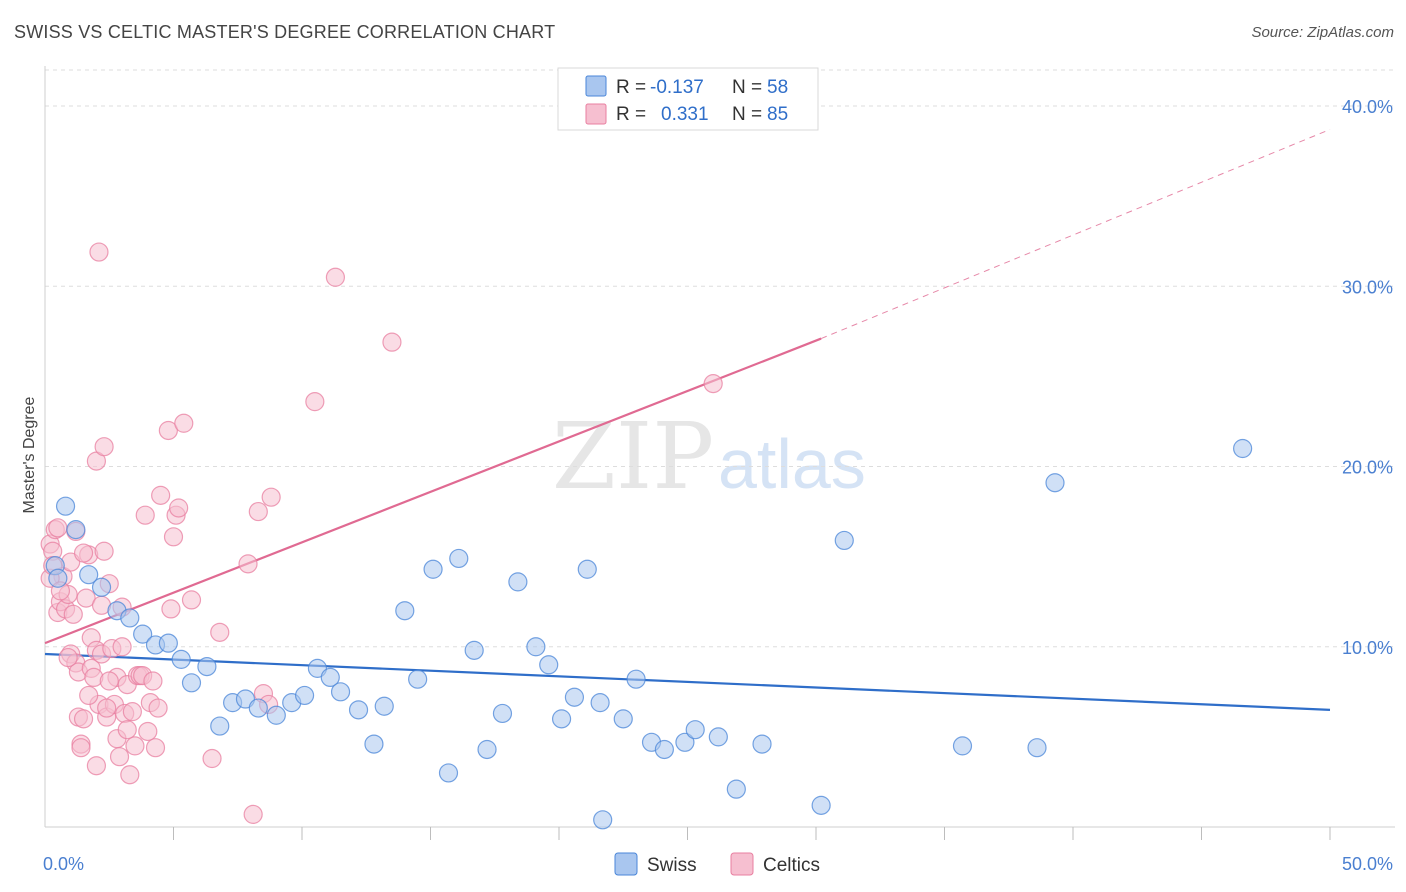 This screenshot has height=892, width=1406. Describe the element at coordinates (29, 454) in the screenshot. I see `y-axis-label: Master's Degree` at that location.